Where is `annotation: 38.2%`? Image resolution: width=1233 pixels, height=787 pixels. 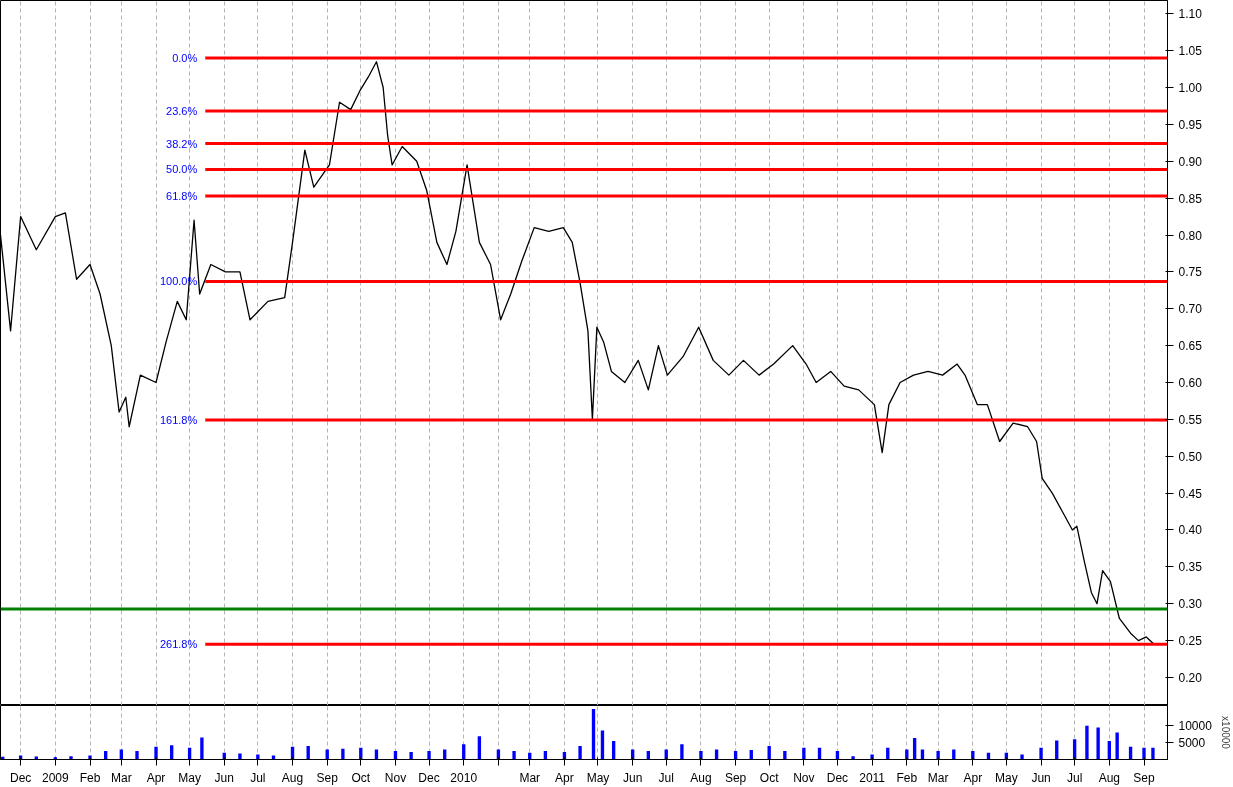
annotation: 38.2% is located at coordinates (182, 143).